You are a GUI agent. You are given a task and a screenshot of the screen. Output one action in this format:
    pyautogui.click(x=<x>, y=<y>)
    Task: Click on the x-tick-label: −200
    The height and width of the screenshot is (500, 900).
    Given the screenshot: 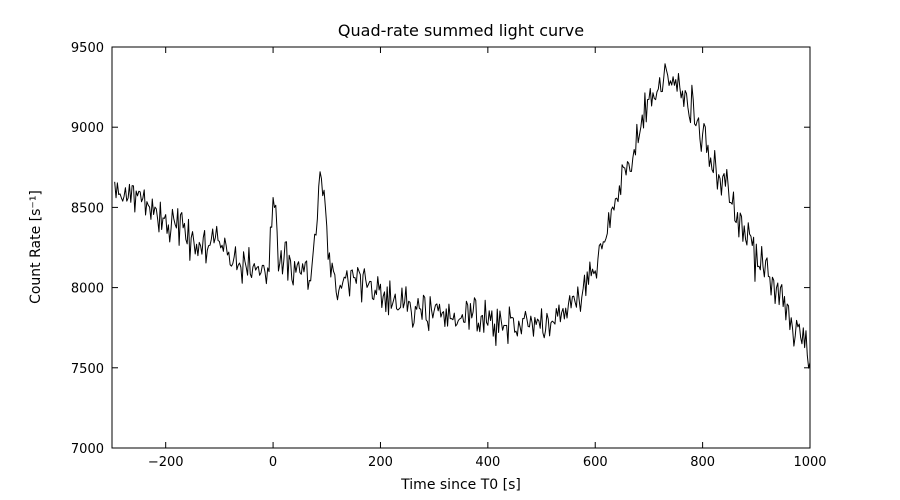 What is the action you would take?
    pyautogui.click(x=166, y=462)
    